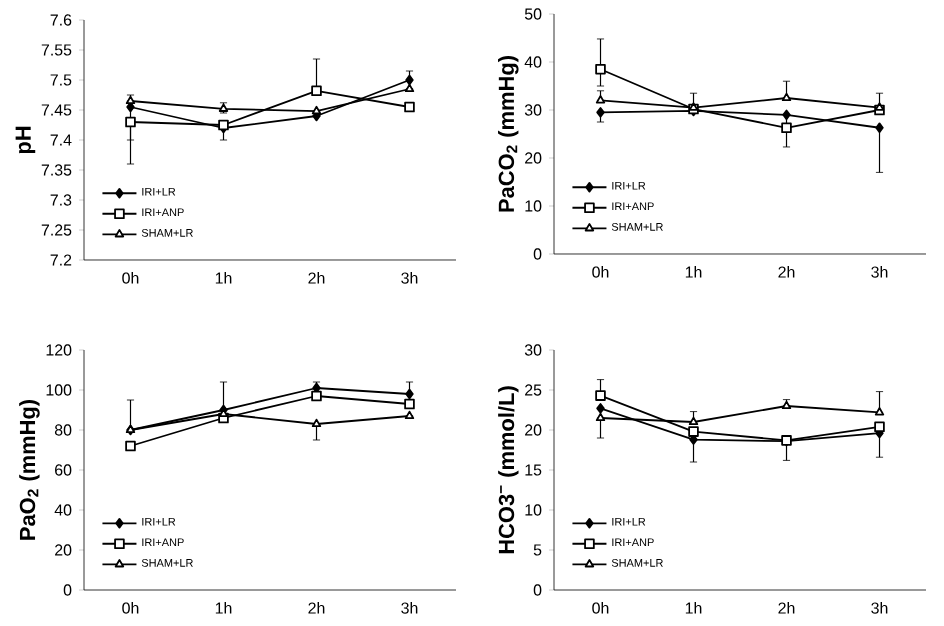  I want to click on y-axis-title: PaO$_{2}$ (mmHg), so click(29, 469).